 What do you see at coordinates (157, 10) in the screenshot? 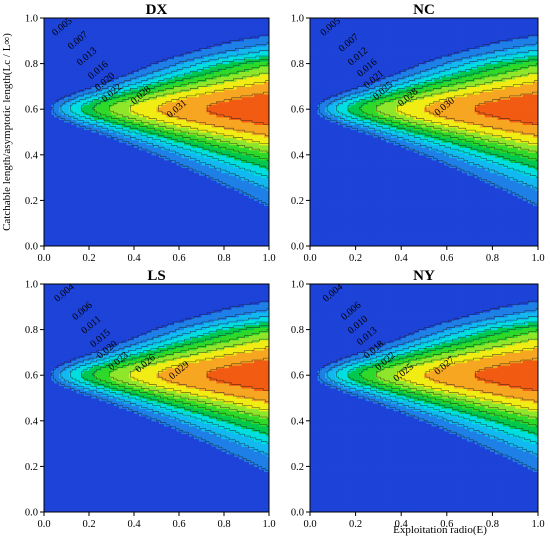
I see `panel-title: DX` at bounding box center [157, 10].